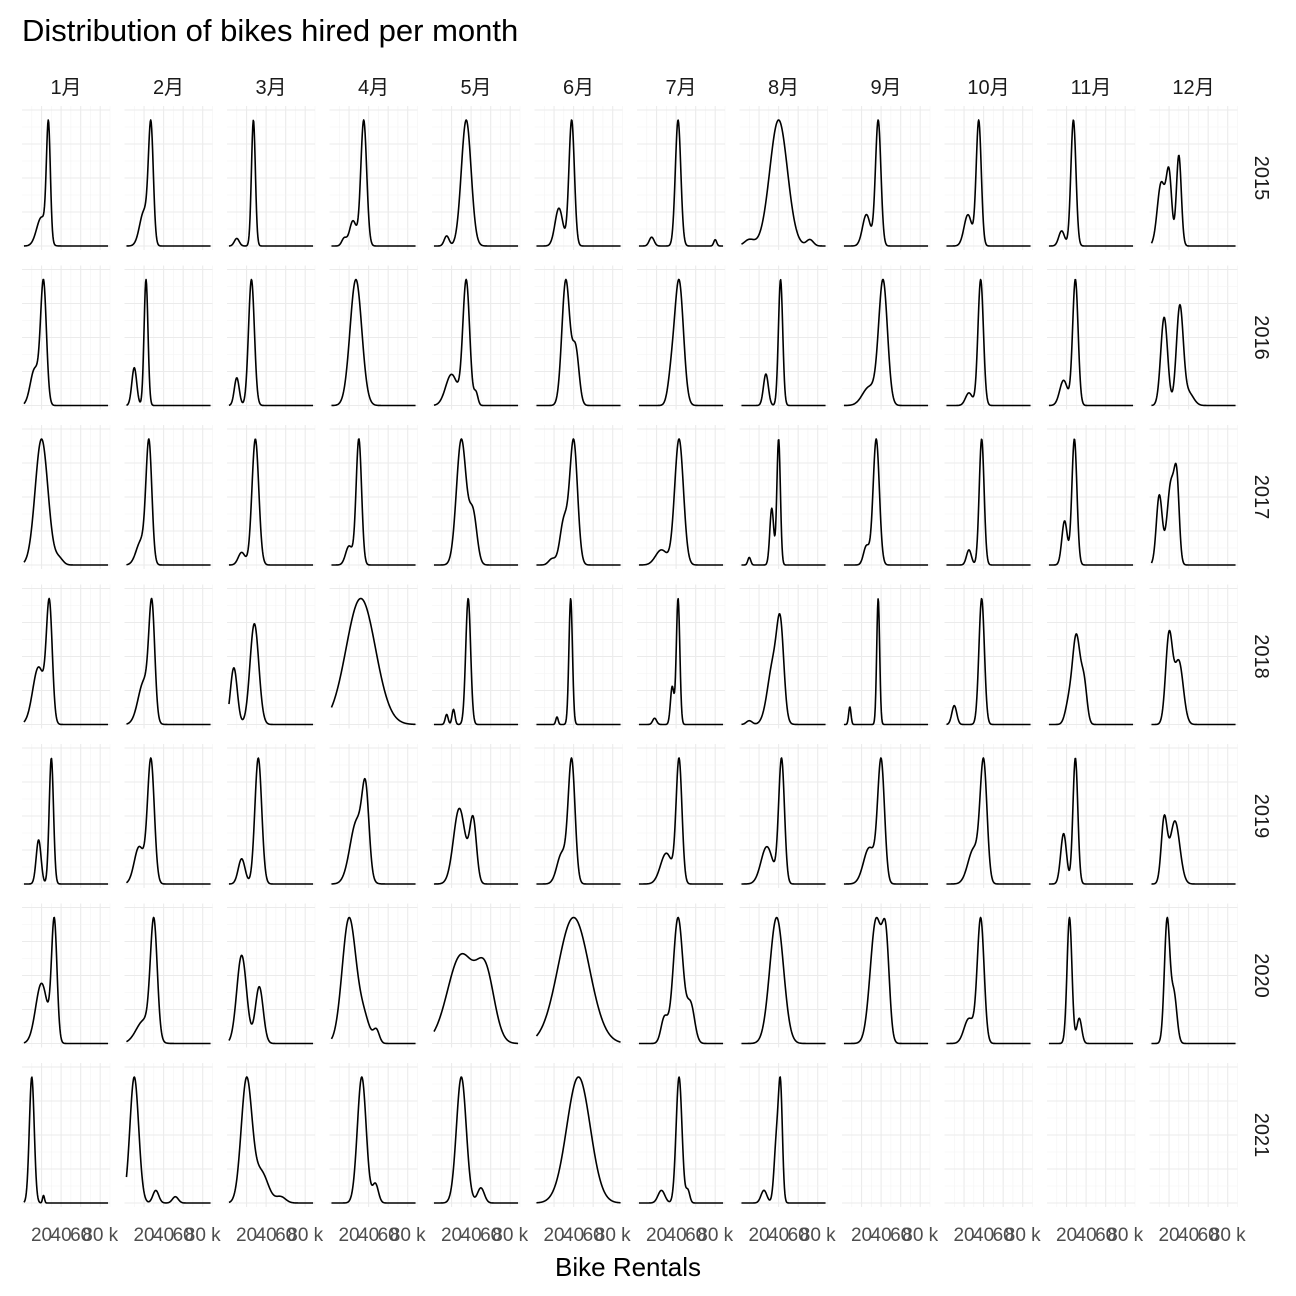 This screenshot has width=1296, height=1296. What do you see at coordinates (783, 88) in the screenshot?
I see `month-strip-label: 8月` at bounding box center [783, 88].